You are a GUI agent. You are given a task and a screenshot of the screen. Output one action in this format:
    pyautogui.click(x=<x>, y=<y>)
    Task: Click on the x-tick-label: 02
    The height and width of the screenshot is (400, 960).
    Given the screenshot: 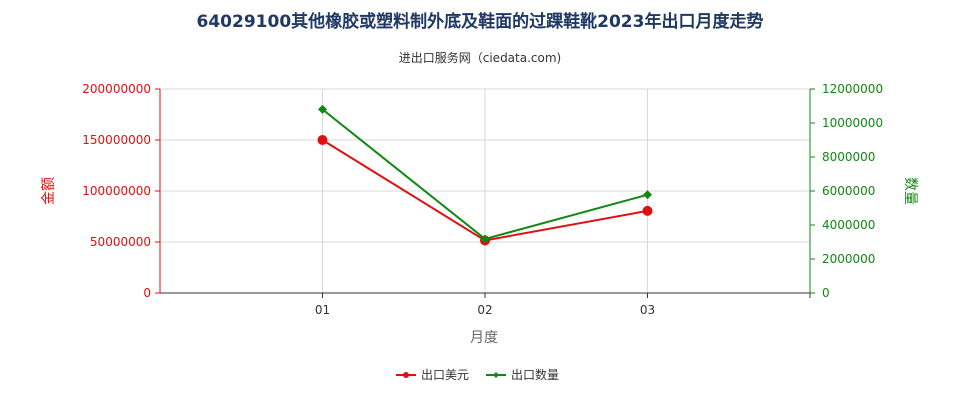 What is the action you would take?
    pyautogui.click(x=484, y=310)
    